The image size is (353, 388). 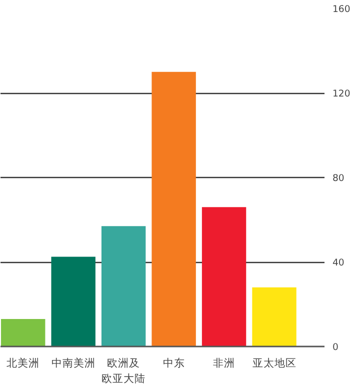 What do you see at coordinates (338, 178) in the screenshot?
I see `y-tick-label: 80` at bounding box center [338, 178].